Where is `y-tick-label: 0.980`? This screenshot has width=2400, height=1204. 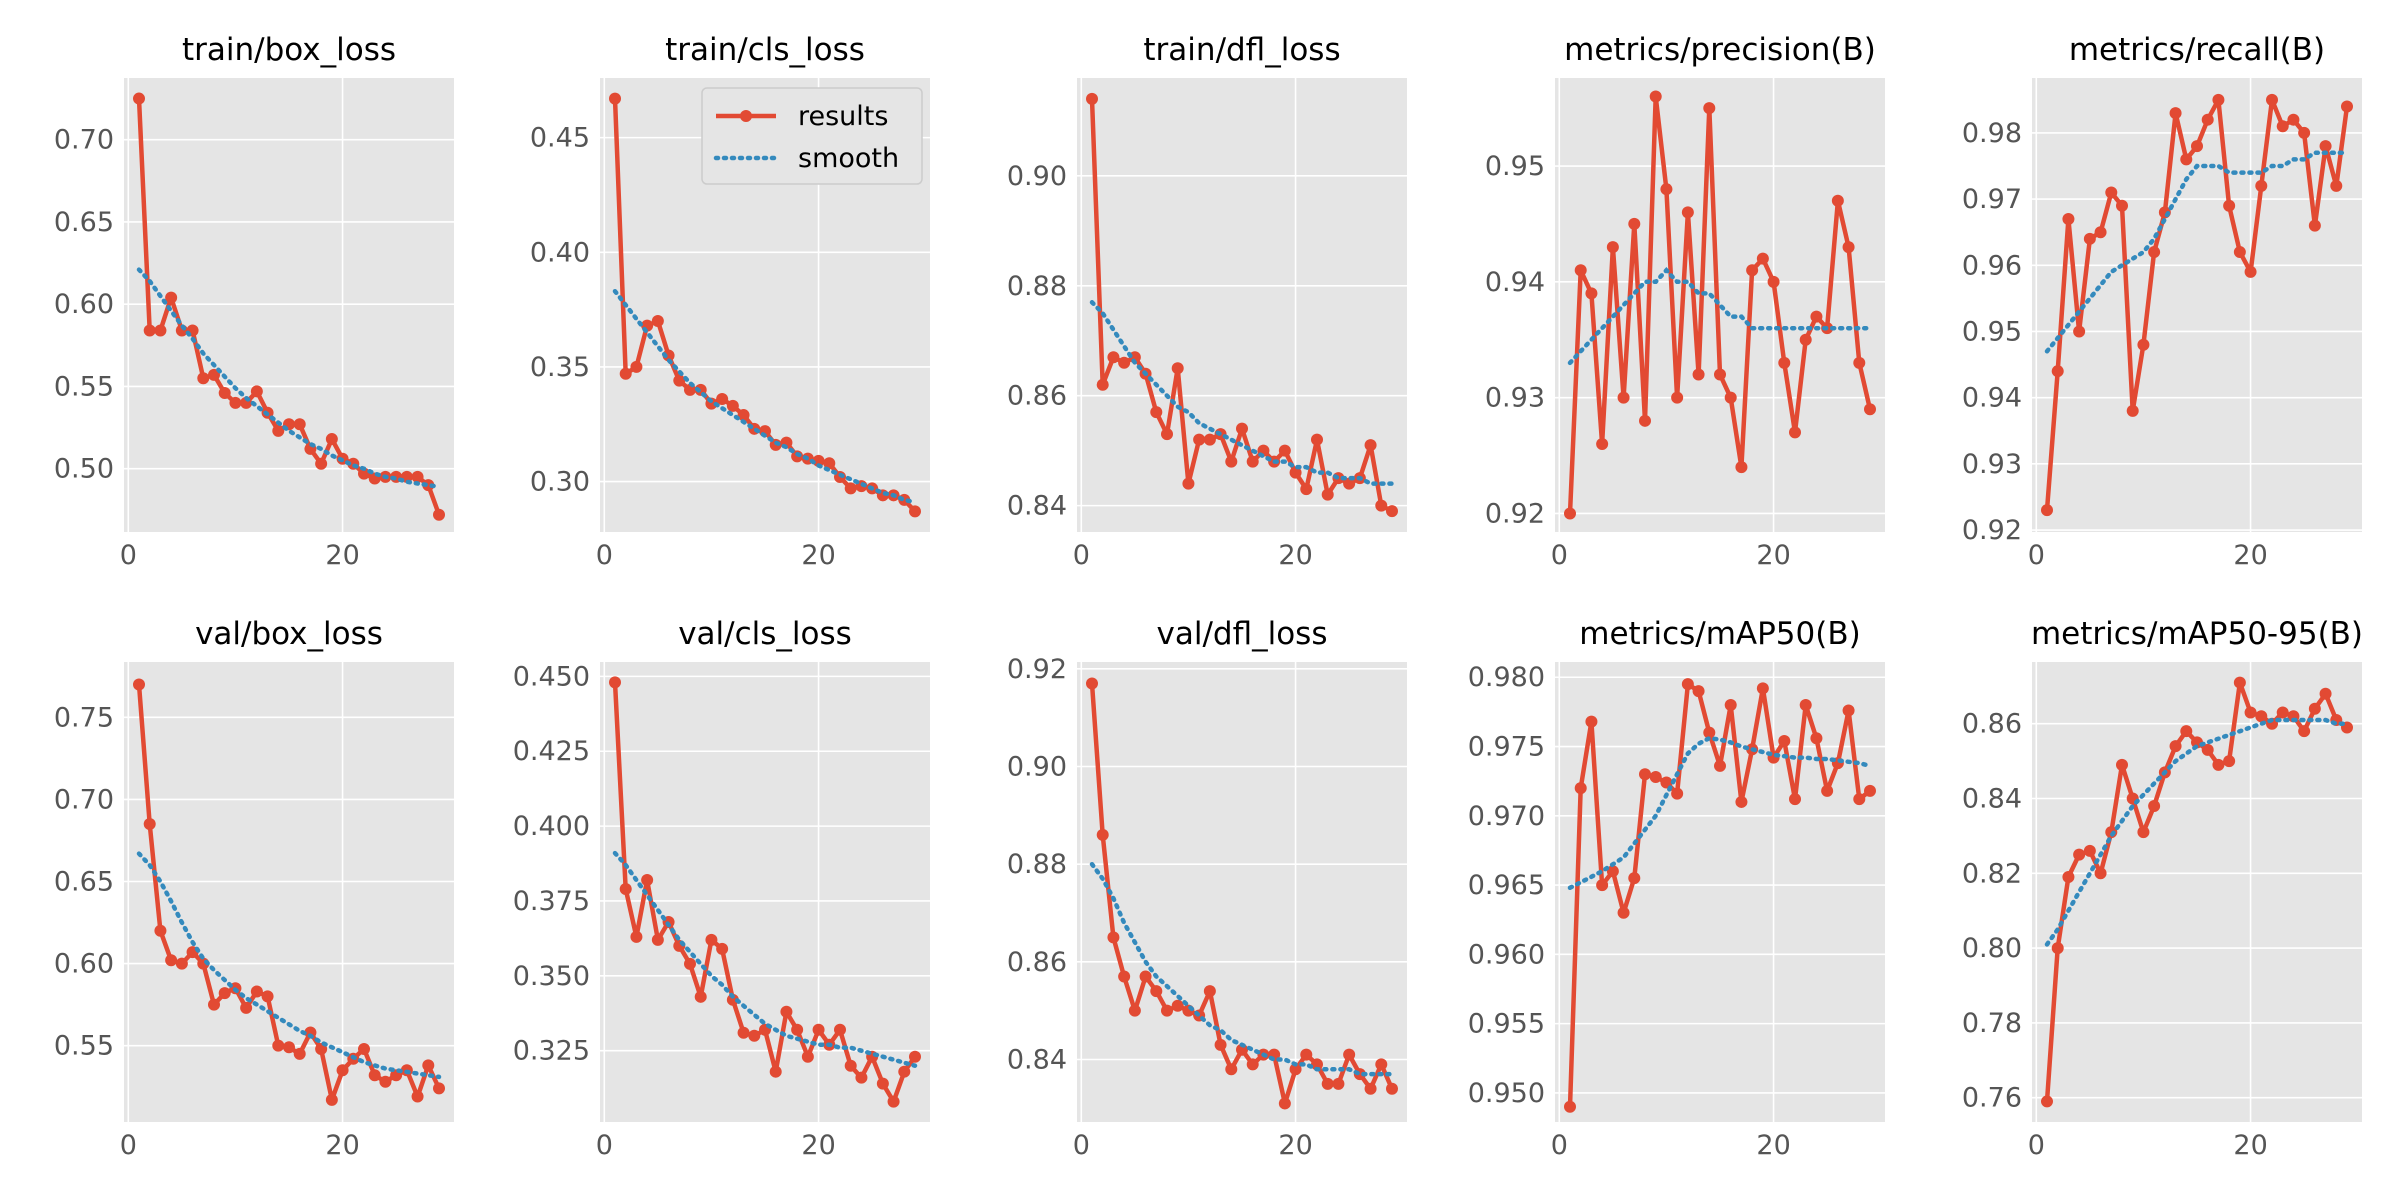
y-tick-label: 0.980 is located at coordinates (1506, 677).